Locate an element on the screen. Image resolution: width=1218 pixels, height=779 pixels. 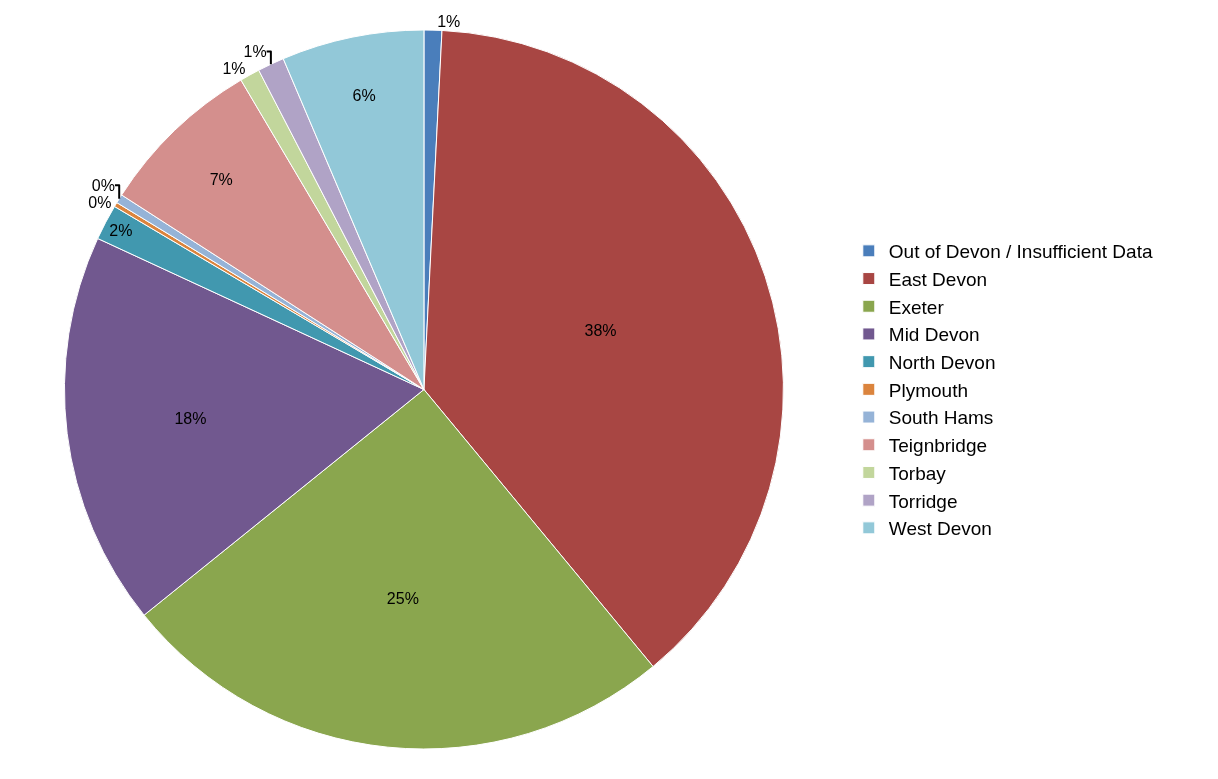
data-label: 18% is located at coordinates (190, 418).